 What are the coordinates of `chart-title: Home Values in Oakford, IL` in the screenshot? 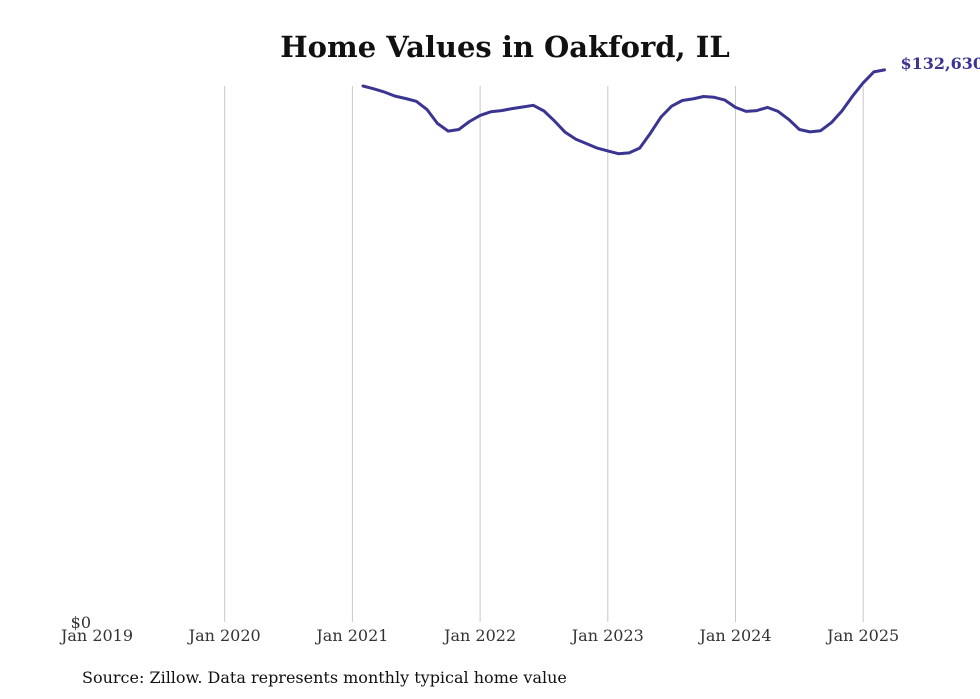 It's located at (505, 47).